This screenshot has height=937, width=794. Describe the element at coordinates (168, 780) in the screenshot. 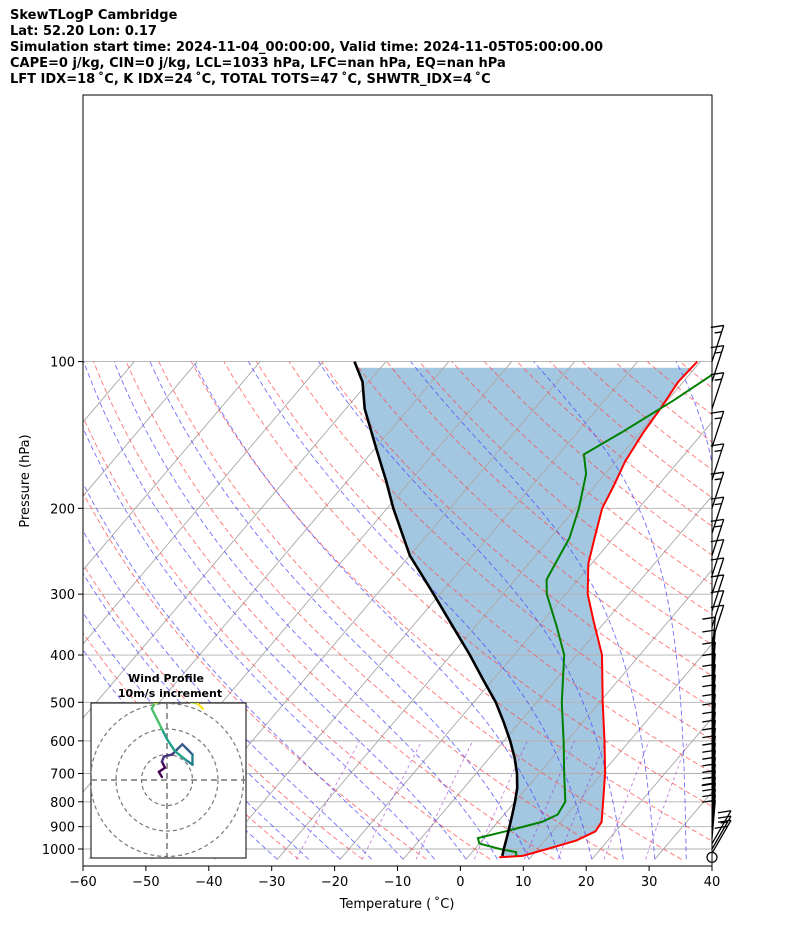

I see `hodograph-inset` at that location.